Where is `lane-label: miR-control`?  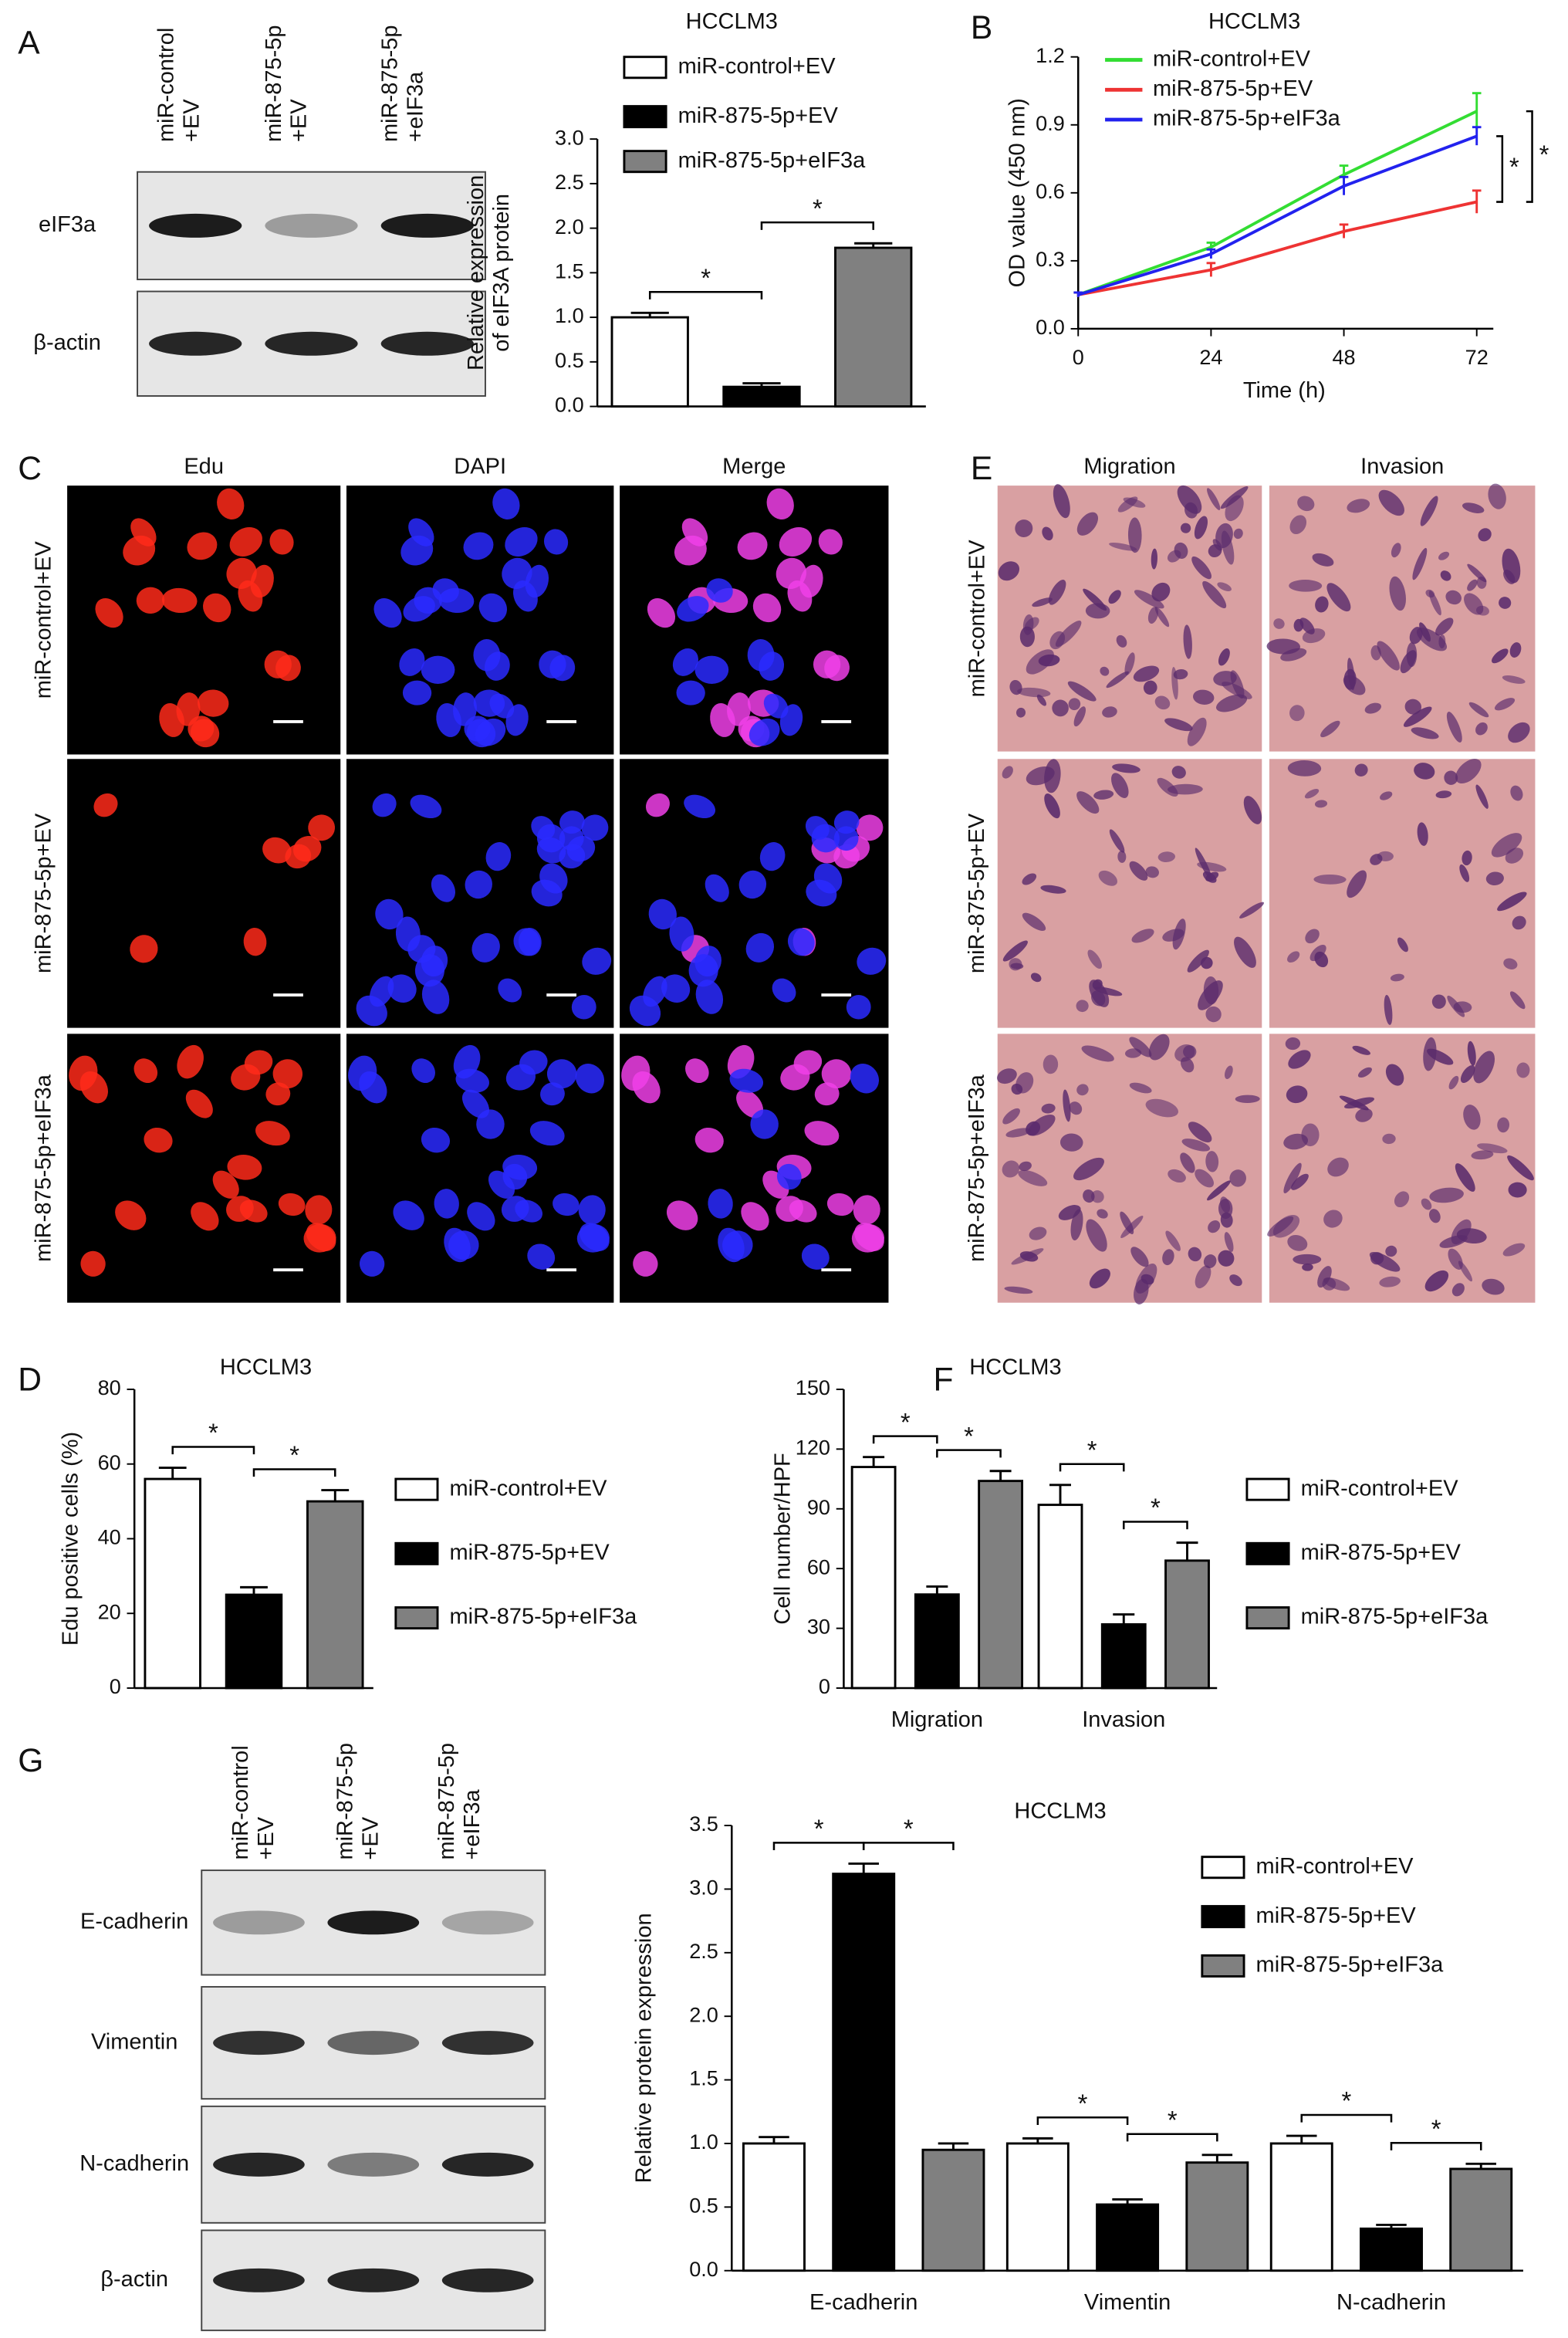 lane-label: miR-control is located at coordinates (166, 85).